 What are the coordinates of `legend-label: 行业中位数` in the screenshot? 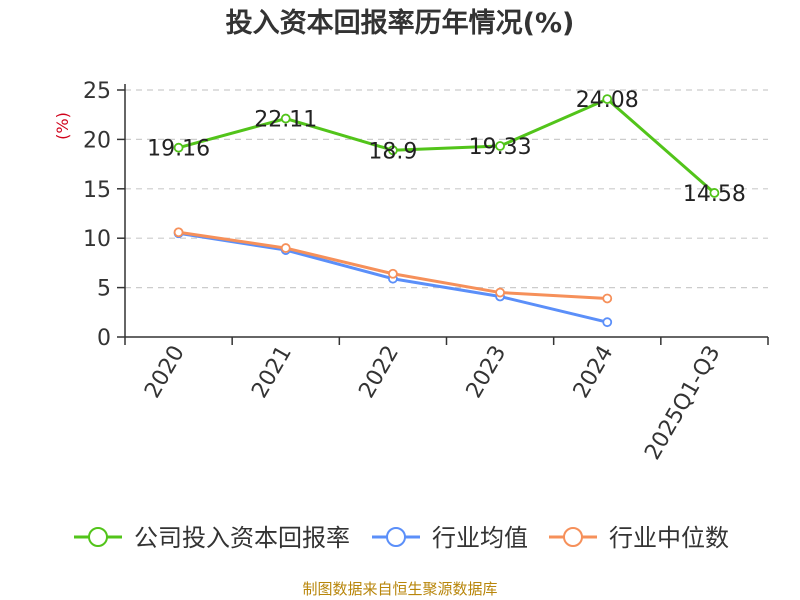 It's located at (669, 538).